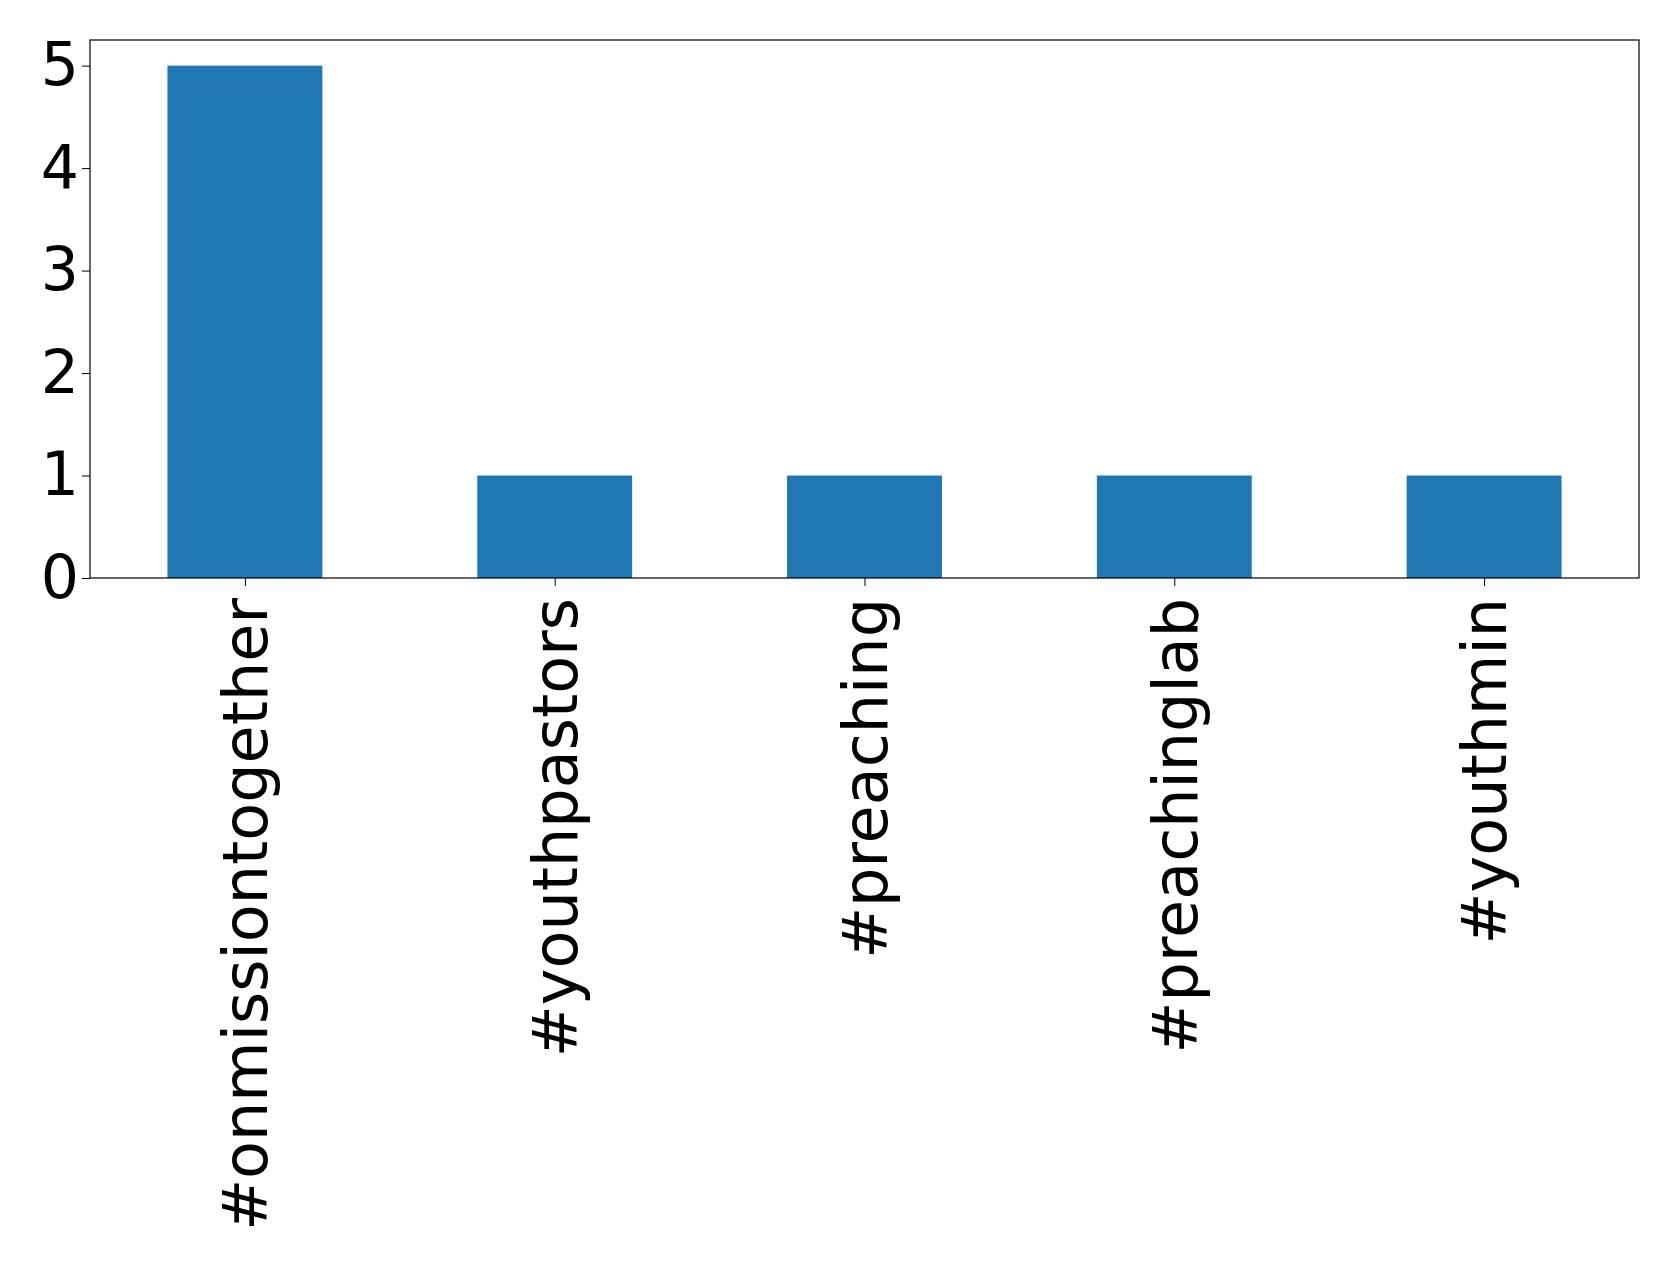 The height and width of the screenshot is (1266, 1679). Describe the element at coordinates (59, 166) in the screenshot. I see `y-tick-label: 4` at that location.